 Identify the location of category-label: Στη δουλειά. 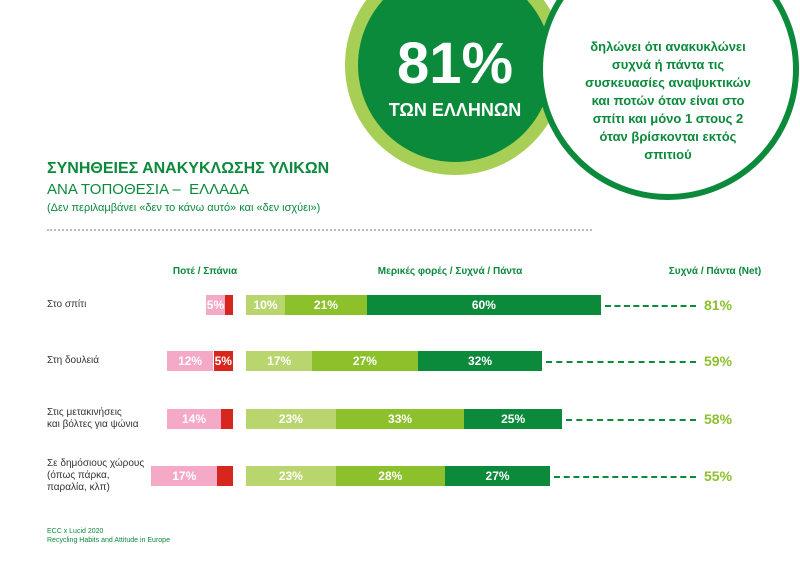
(73, 360).